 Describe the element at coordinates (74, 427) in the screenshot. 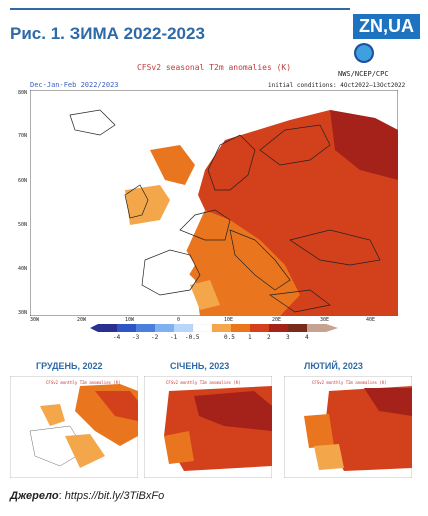

I see `thumbnail-map-december` at that location.